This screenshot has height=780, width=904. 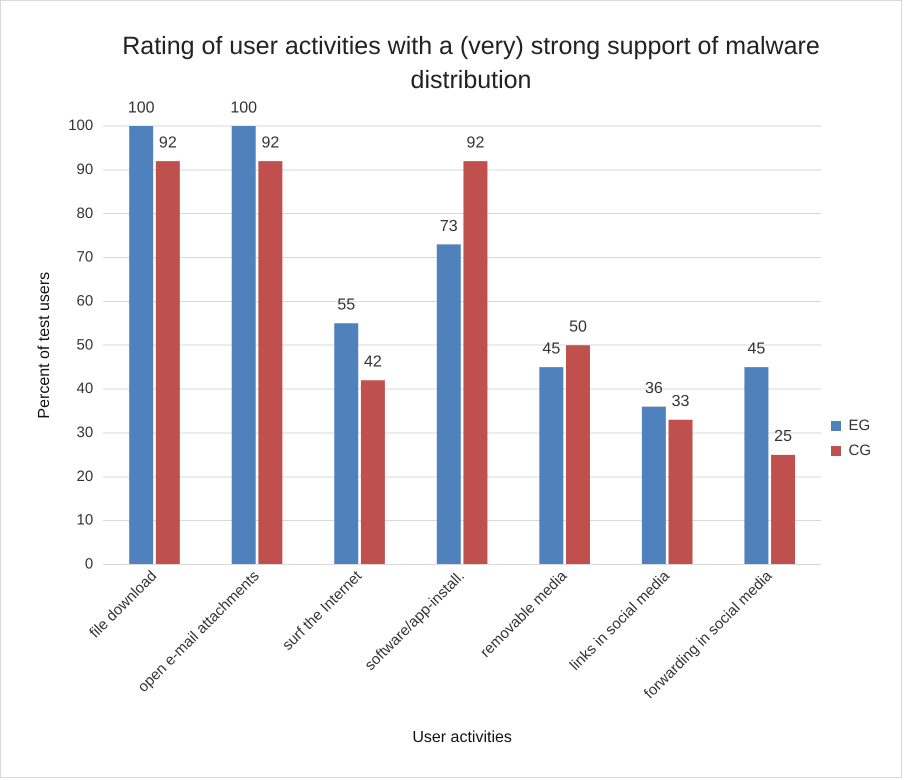 What do you see at coordinates (45, 345) in the screenshot?
I see `y-axis-title: Percent of test users` at bounding box center [45, 345].